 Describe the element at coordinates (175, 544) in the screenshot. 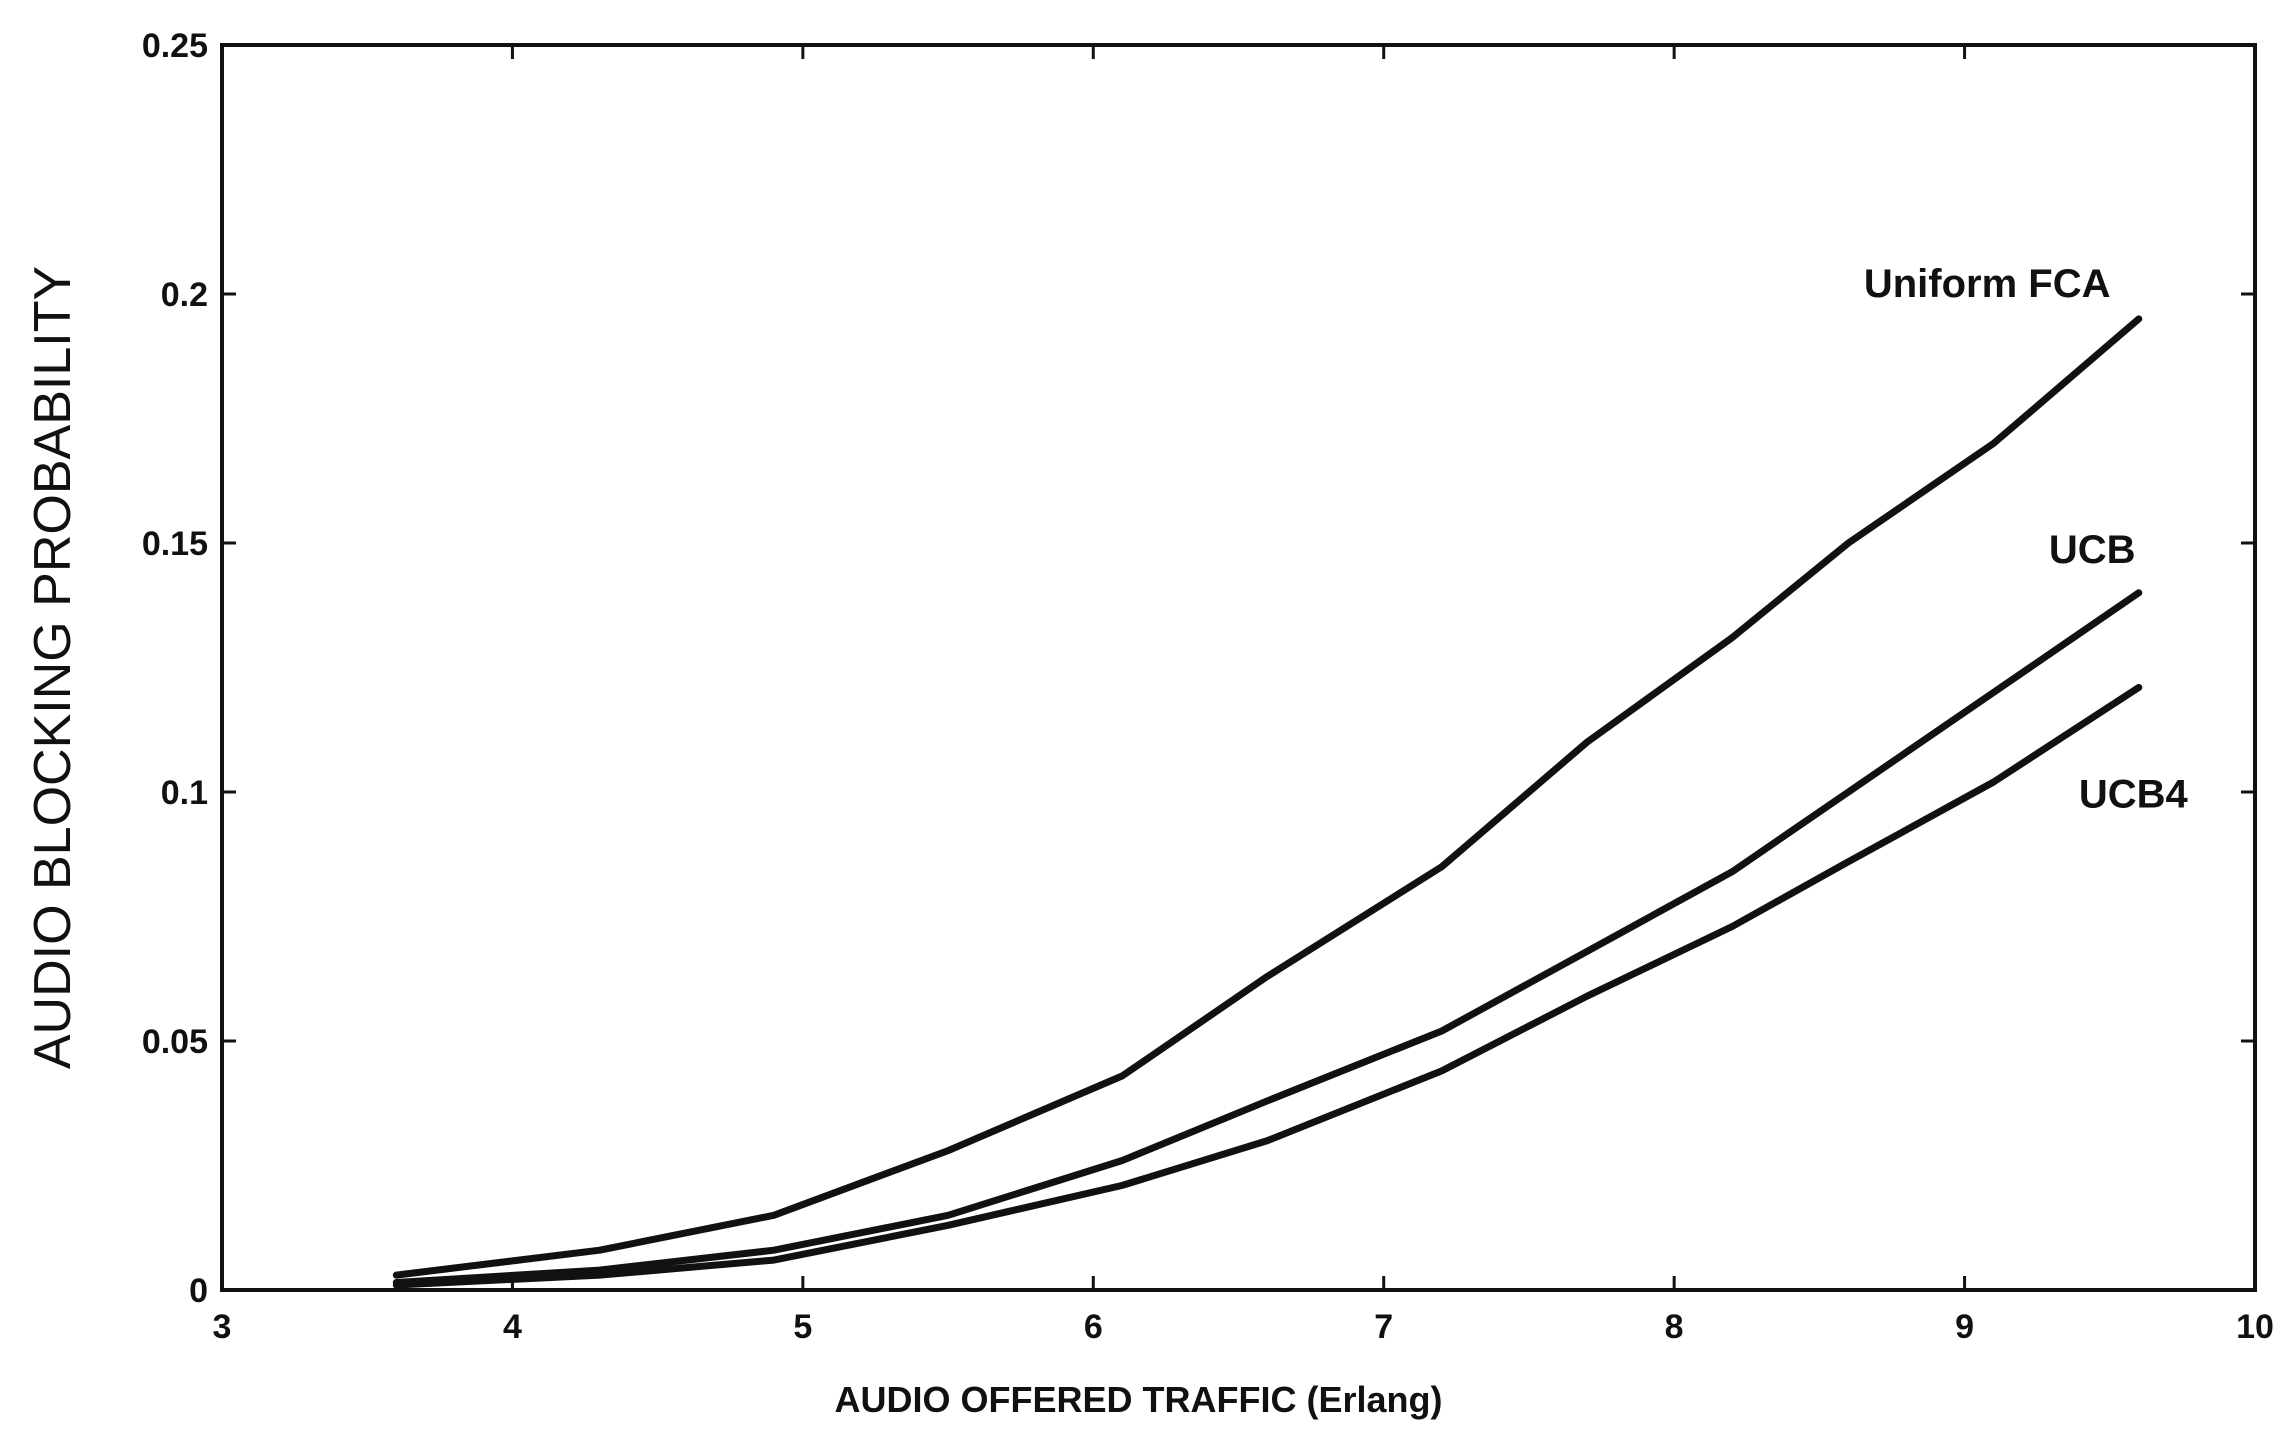

I see `y-tick-label: 0.15` at that location.